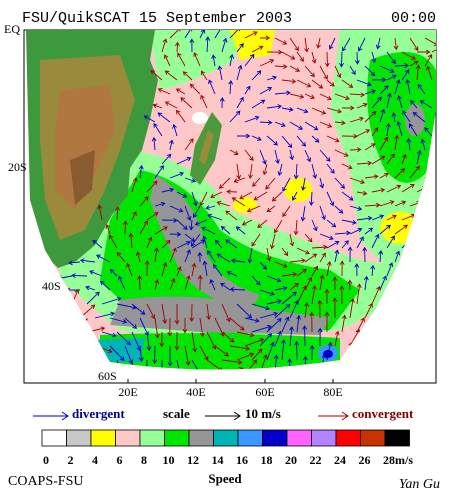 Image resolution: width=450 pixels, height=500 pixels. What do you see at coordinates (389, 460) in the screenshot?
I see `colorbar-tick-label: 28` at bounding box center [389, 460].